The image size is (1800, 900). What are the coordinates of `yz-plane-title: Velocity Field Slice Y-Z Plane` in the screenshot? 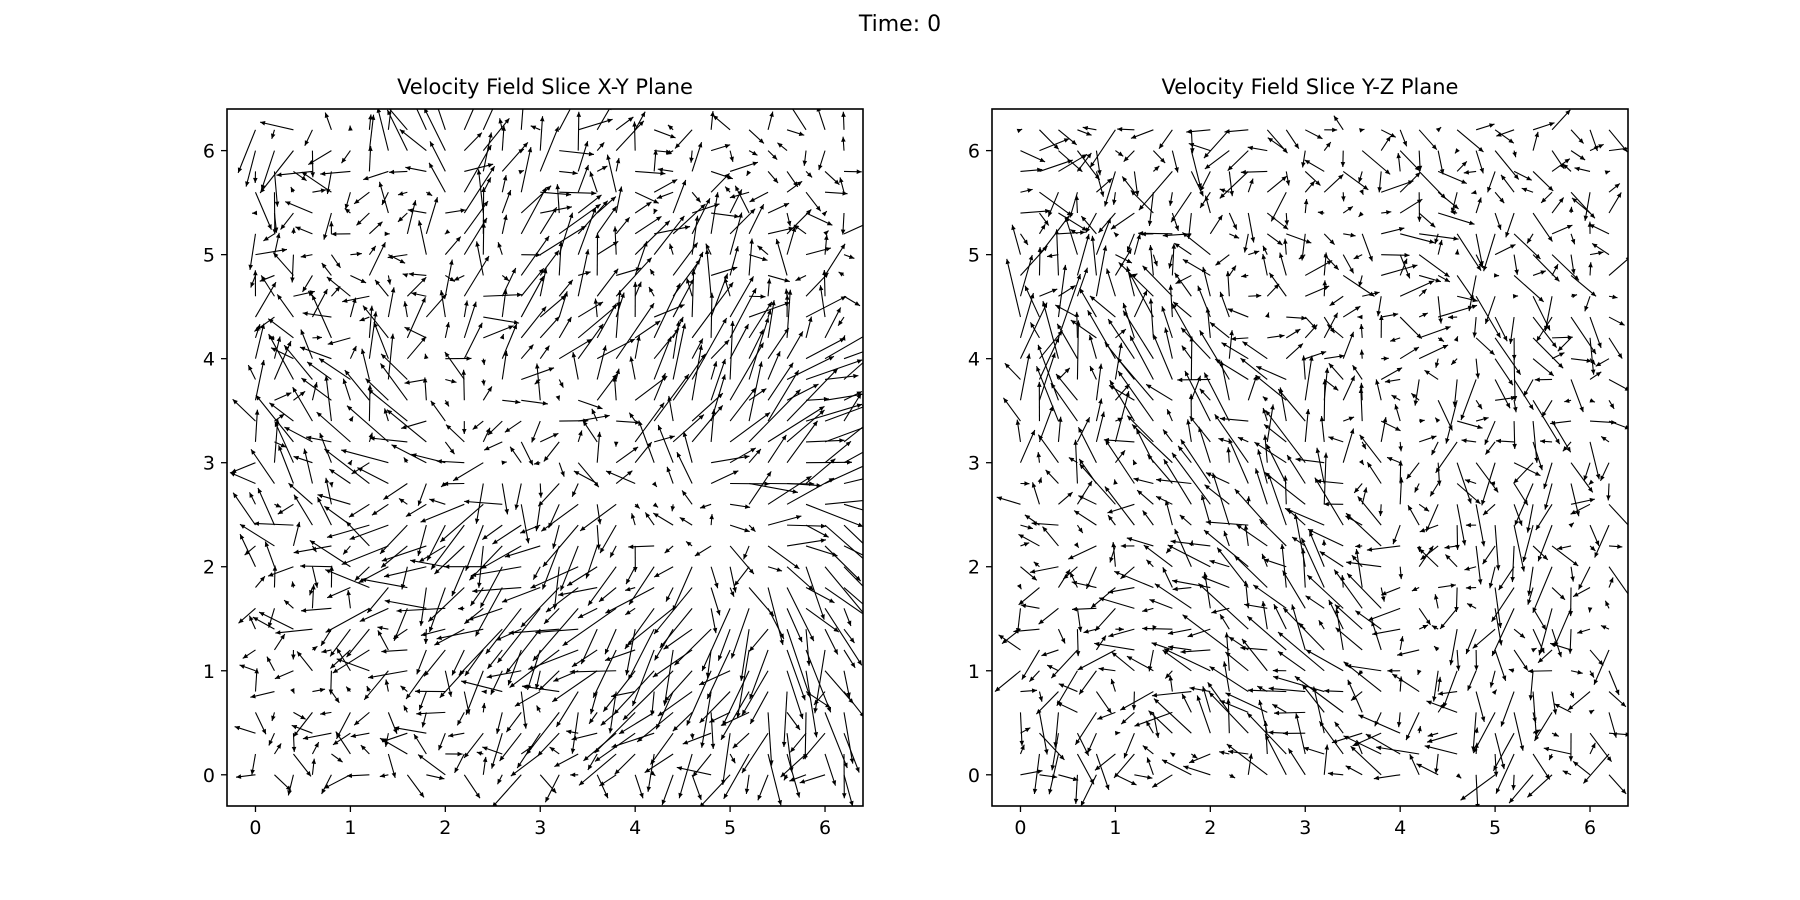 It's located at (1310, 87).